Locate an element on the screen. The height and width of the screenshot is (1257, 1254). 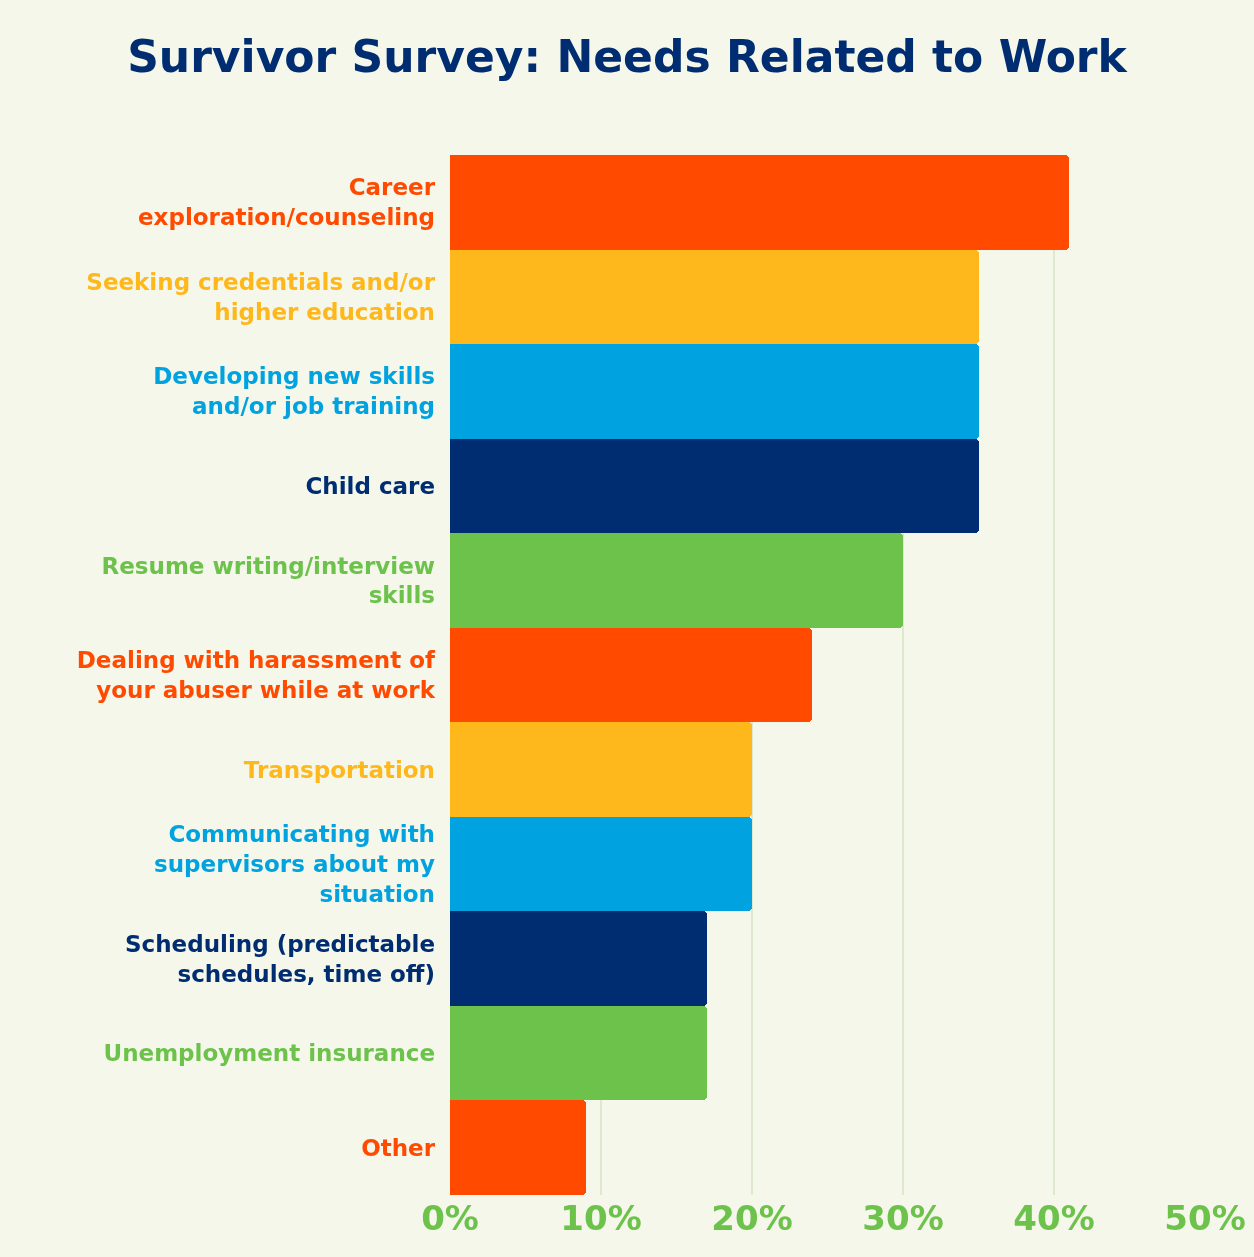
y-tick-label: Transportation is located at coordinates (339, 769).